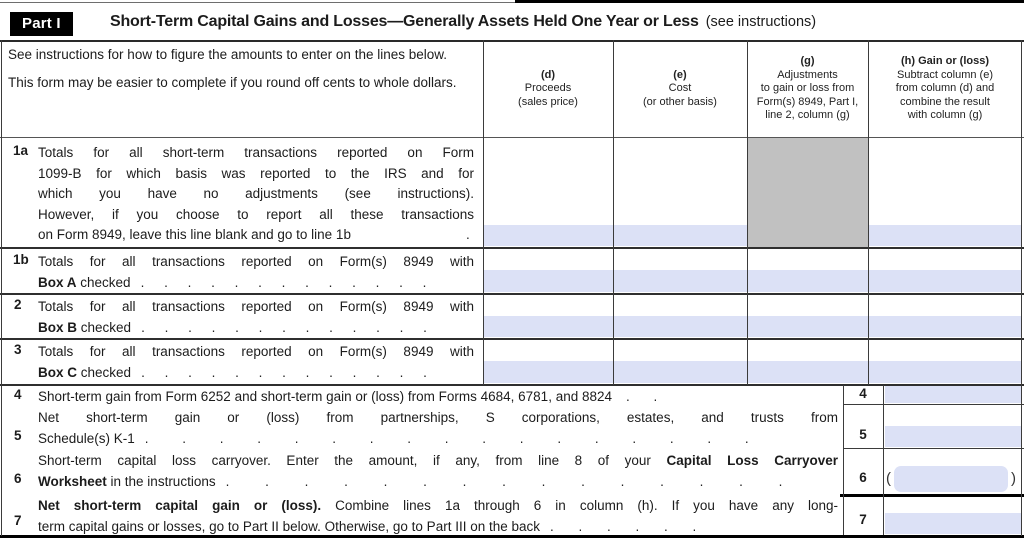 This screenshot has width=1024, height=546. What do you see at coordinates (18, 478) in the screenshot?
I see `line-6-number: 6` at bounding box center [18, 478].